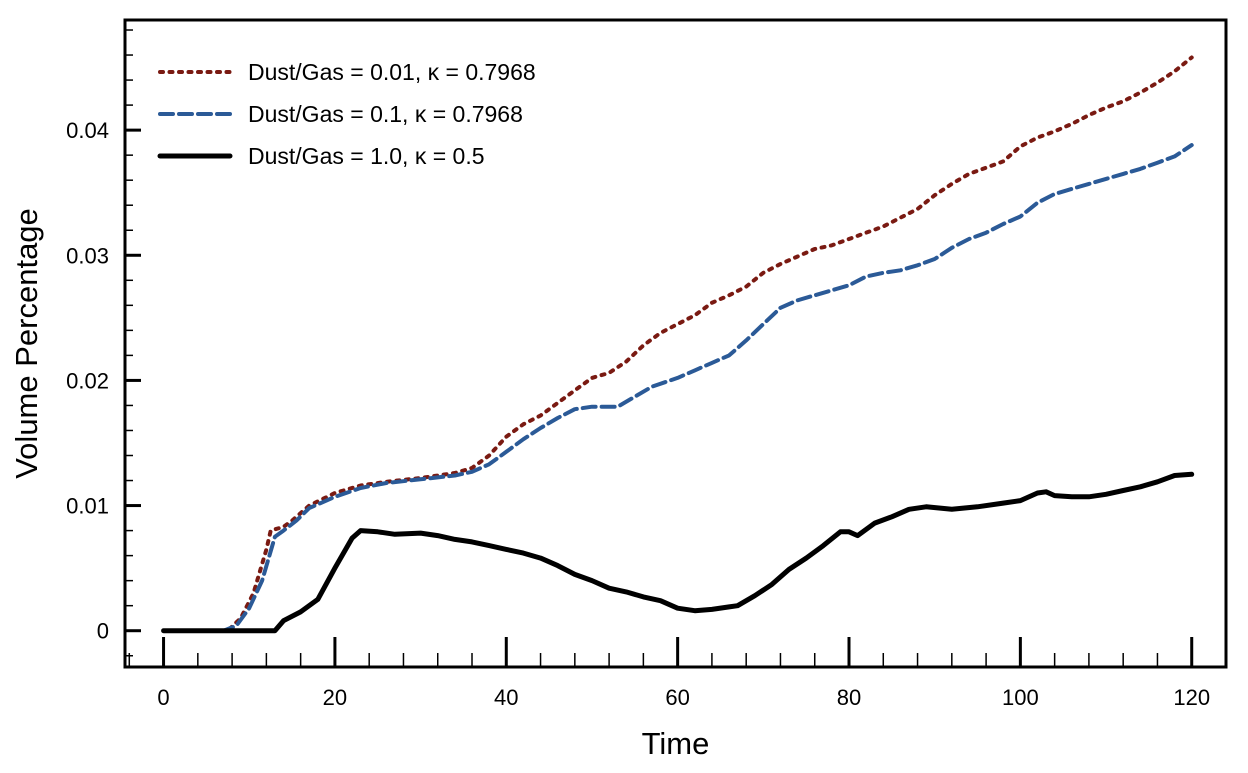 This screenshot has width=1248, height=773. What do you see at coordinates (506, 697) in the screenshot?
I see `x-tick-label: 40` at bounding box center [506, 697].